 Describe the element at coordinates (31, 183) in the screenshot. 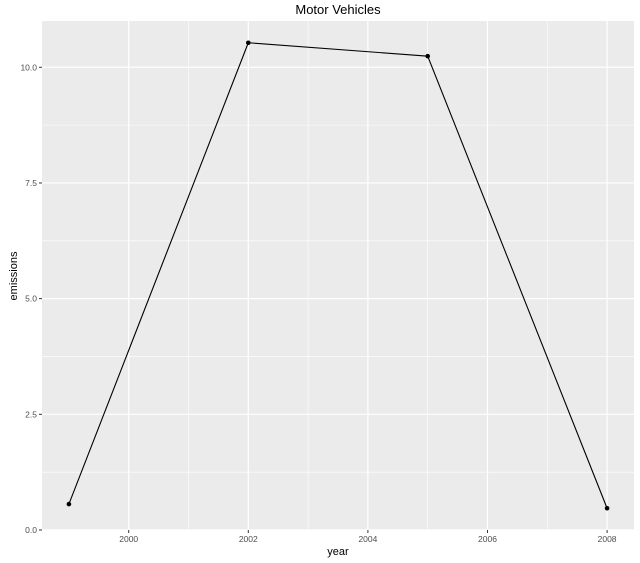

I see `y-tick-label: 7.5` at that location.